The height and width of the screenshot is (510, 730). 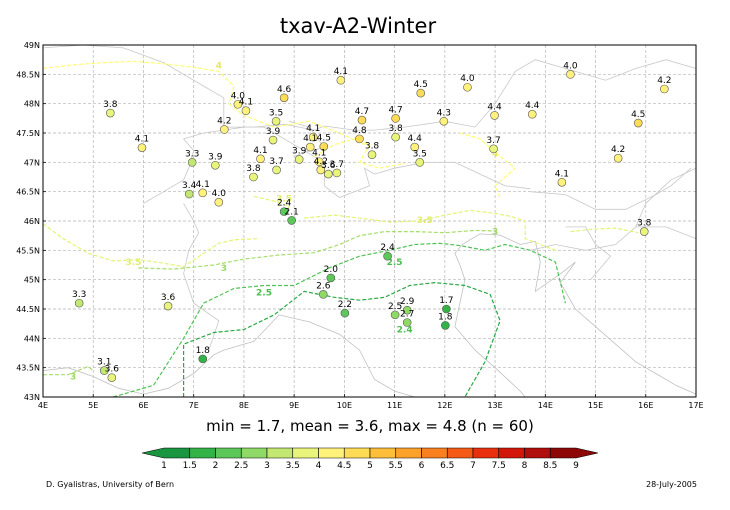 What do you see at coordinates (164, 466) in the screenshot?
I see `colorbar-label: 1` at bounding box center [164, 466].